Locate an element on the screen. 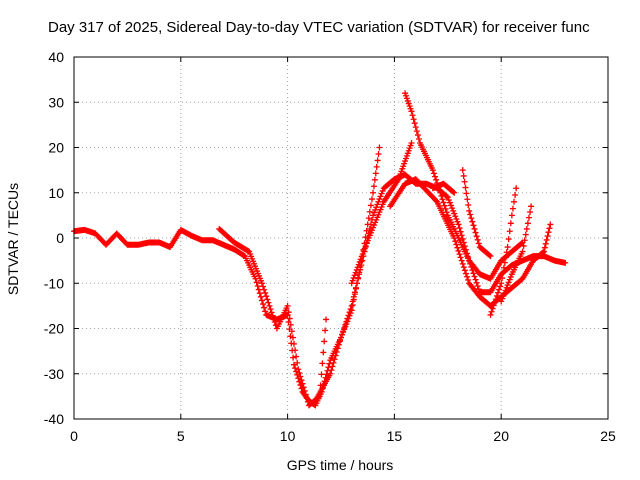 Image resolution: width=640 pixels, height=480 pixels. y-tick-label: 30 is located at coordinates (56, 102).